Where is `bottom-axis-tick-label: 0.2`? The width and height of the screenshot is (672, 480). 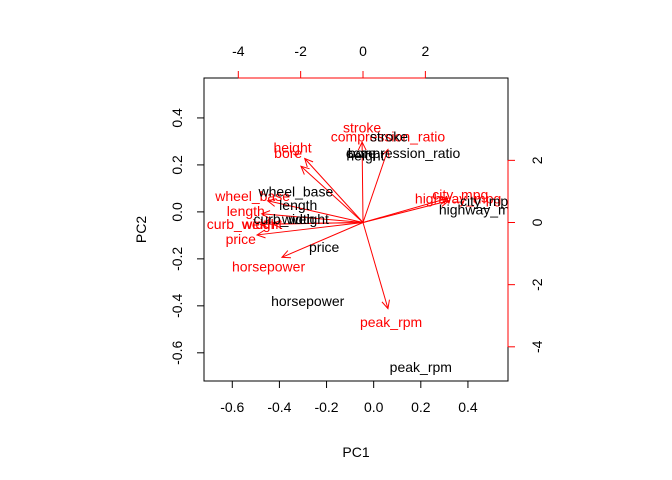 bottom-axis-tick-label: 0.2 is located at coordinates (421, 407).